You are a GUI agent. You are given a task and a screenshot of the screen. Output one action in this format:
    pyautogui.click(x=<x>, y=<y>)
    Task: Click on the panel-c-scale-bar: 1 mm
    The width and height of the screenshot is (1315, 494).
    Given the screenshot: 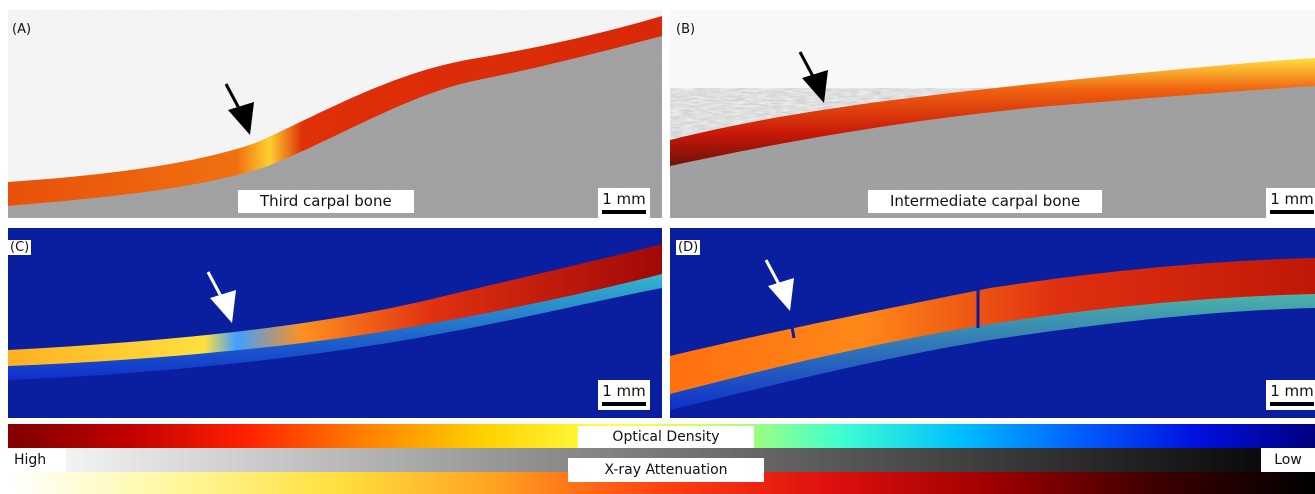 What is the action you would take?
    pyautogui.click(x=624, y=395)
    